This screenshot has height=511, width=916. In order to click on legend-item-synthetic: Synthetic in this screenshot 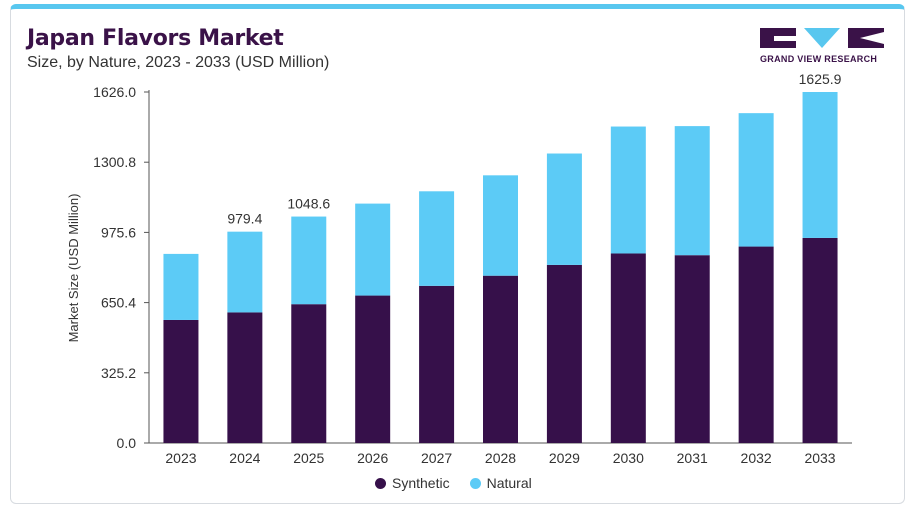, I will do `click(412, 483)`.